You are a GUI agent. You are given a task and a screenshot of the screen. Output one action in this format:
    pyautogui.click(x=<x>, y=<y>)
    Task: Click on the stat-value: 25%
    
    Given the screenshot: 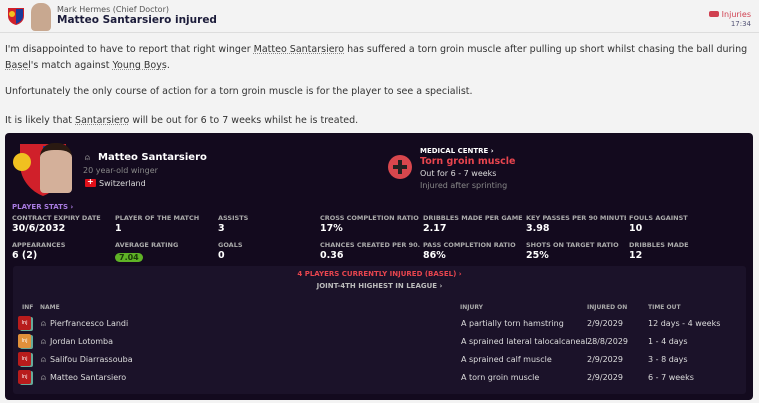 What is the action you would take?
    pyautogui.click(x=537, y=255)
    